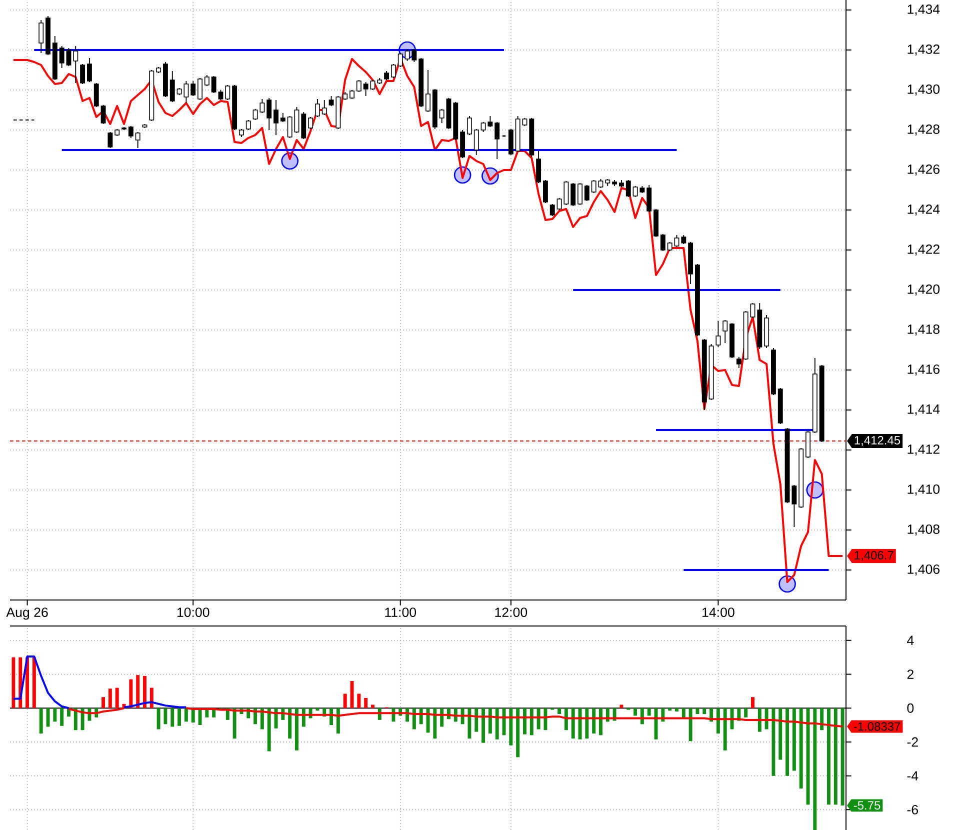 The image size is (966, 830). Describe the element at coordinates (193, 613) in the screenshot. I see `x-tick-label: 10:00` at that location.